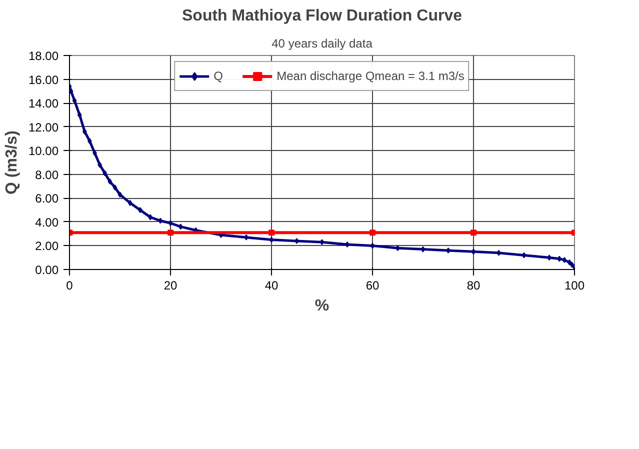  What do you see at coordinates (47, 199) in the screenshot?
I see `y-tick-label: 6.00` at bounding box center [47, 199].